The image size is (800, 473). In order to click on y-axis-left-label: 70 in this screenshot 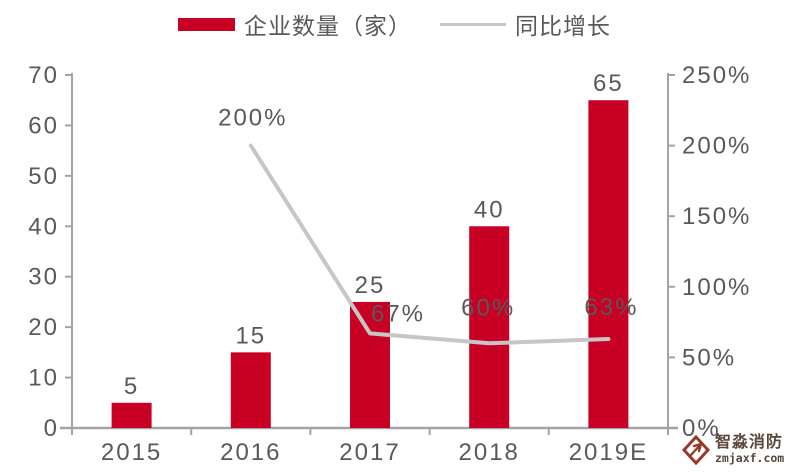, I will do `click(43, 75)`.